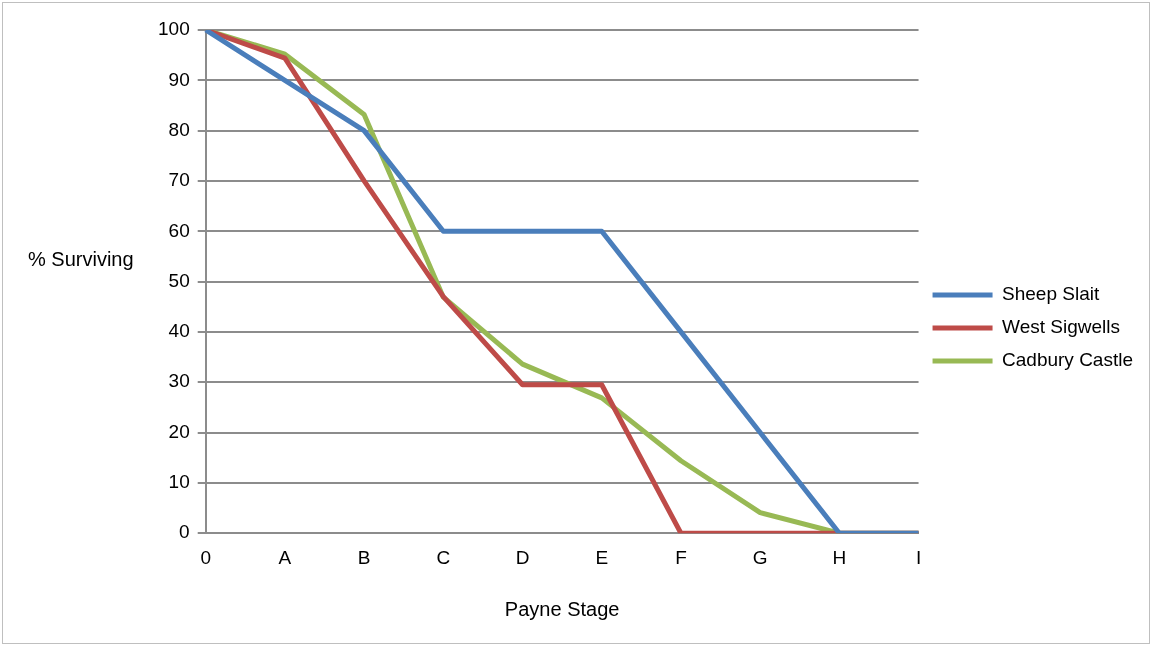  What do you see at coordinates (602, 557) in the screenshot?
I see `x-tick-label: E` at bounding box center [602, 557].